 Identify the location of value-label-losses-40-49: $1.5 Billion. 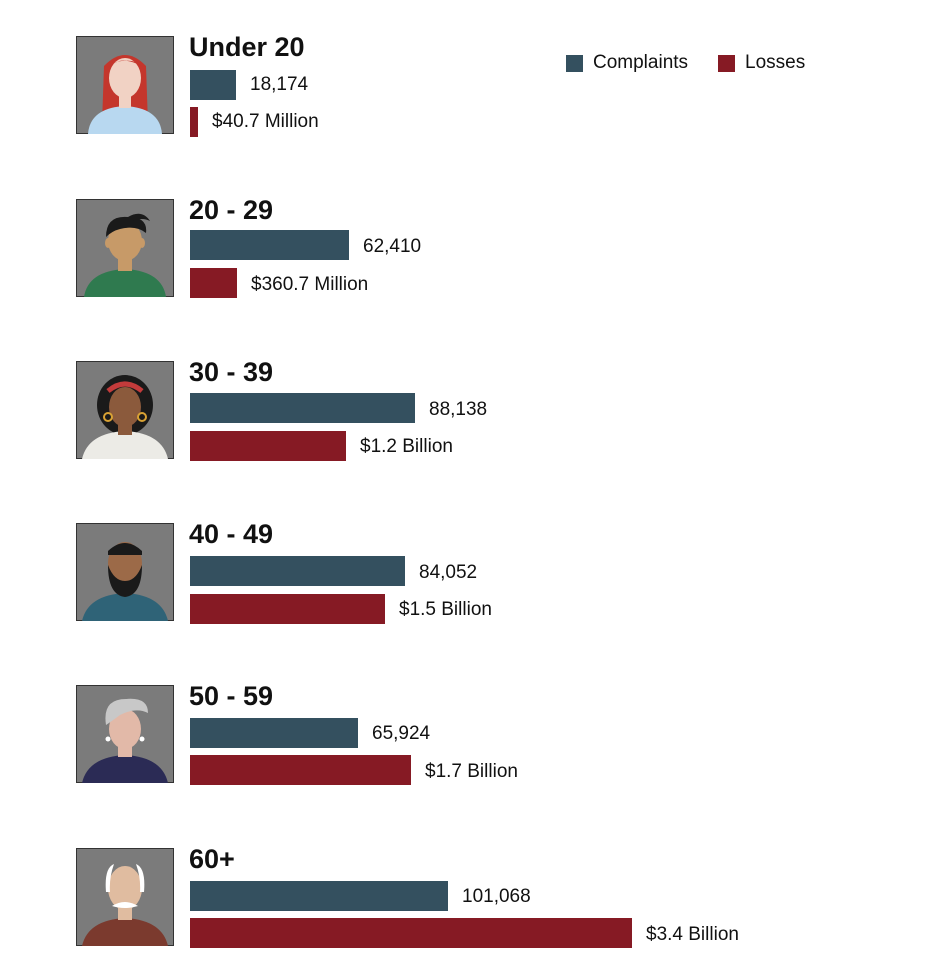
(445, 609).